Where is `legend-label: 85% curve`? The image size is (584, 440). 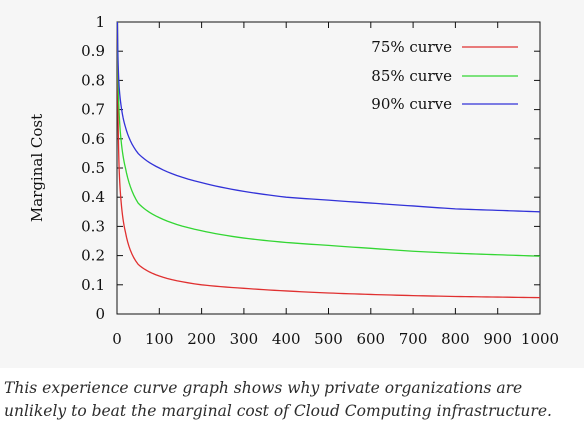
legend-label: 85% curve is located at coordinates (411, 76).